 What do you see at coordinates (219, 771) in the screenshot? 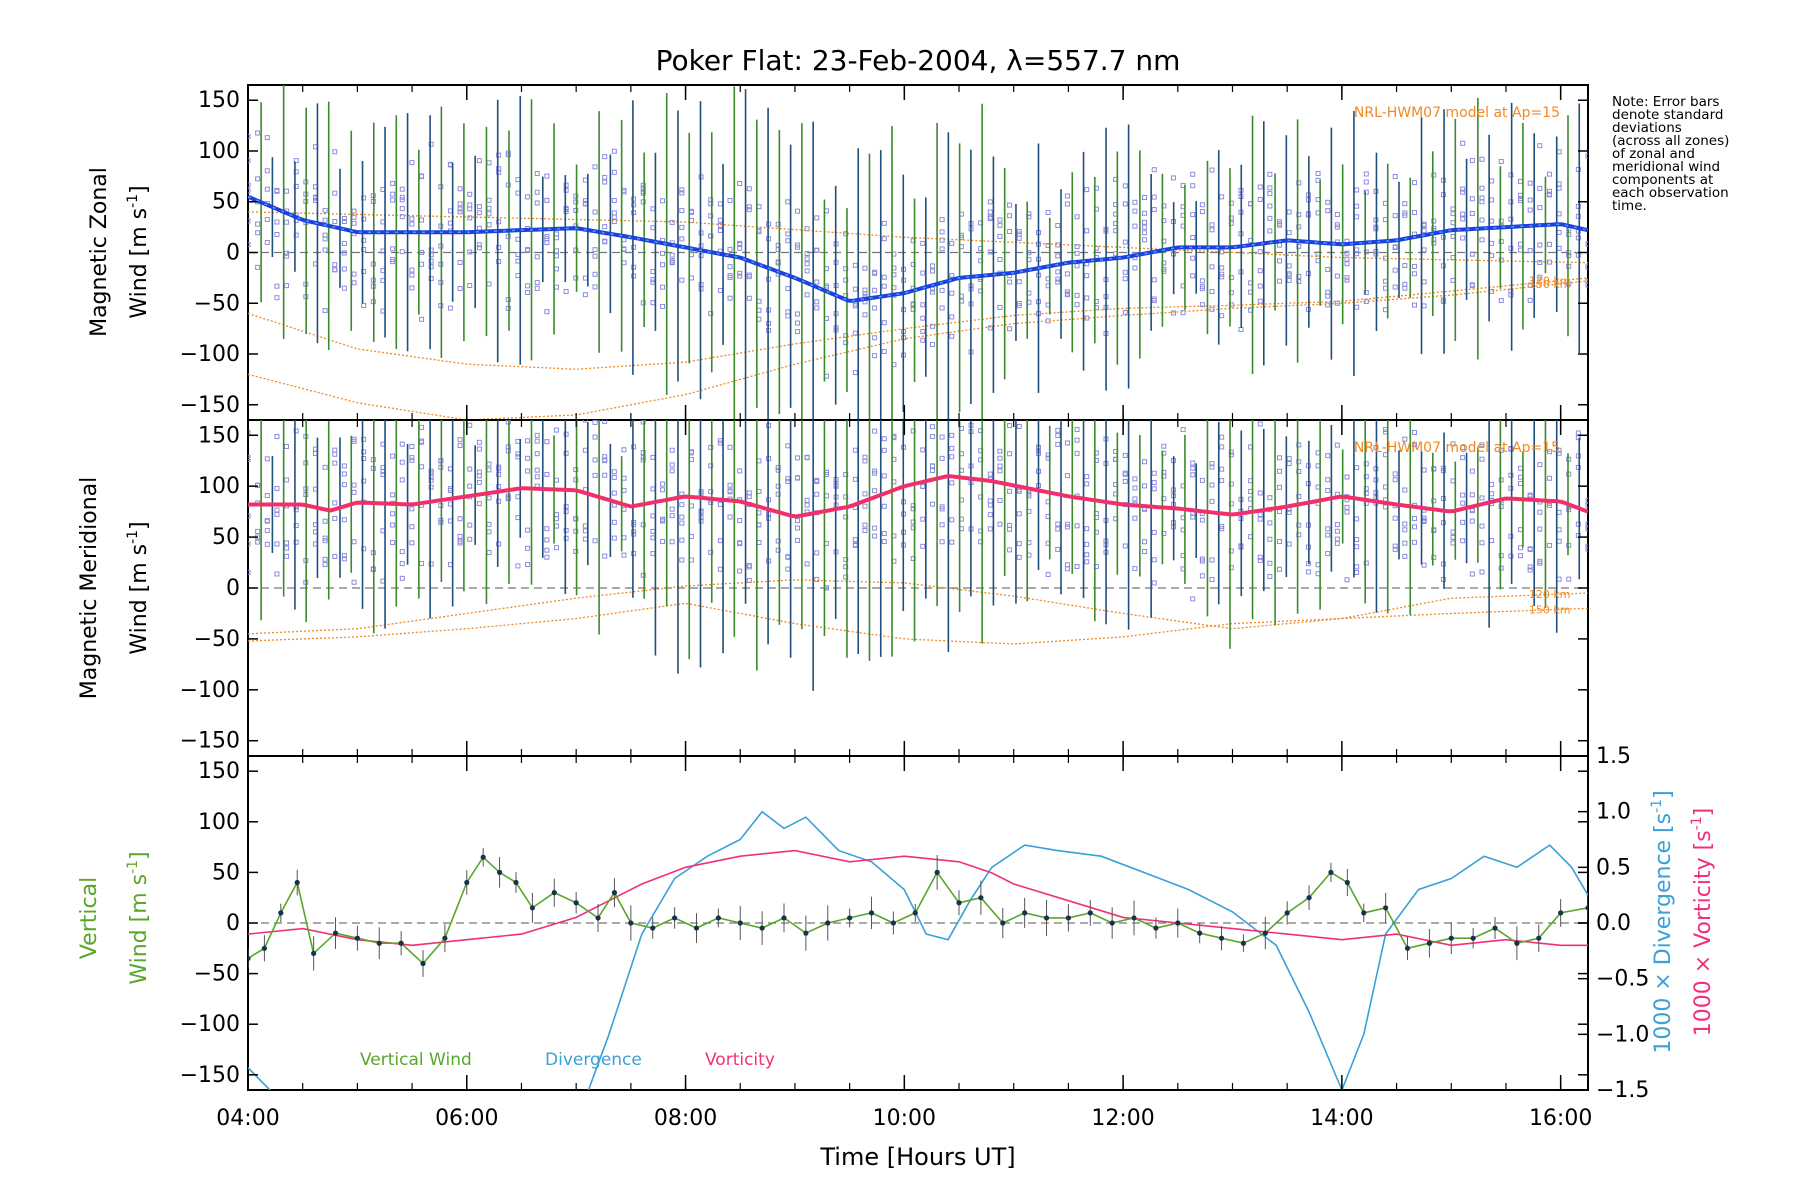
I see `vertical-ytick-label: 150` at bounding box center [219, 771].